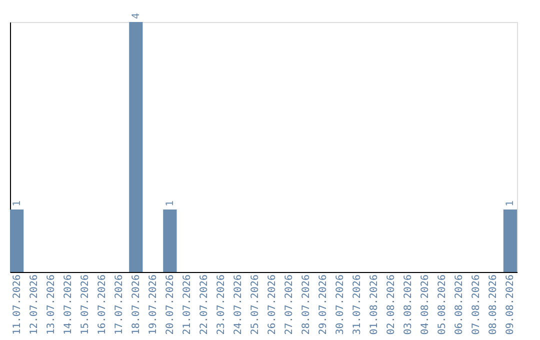  I want to click on x-tick-label: 19.07.2026, so click(153, 304).